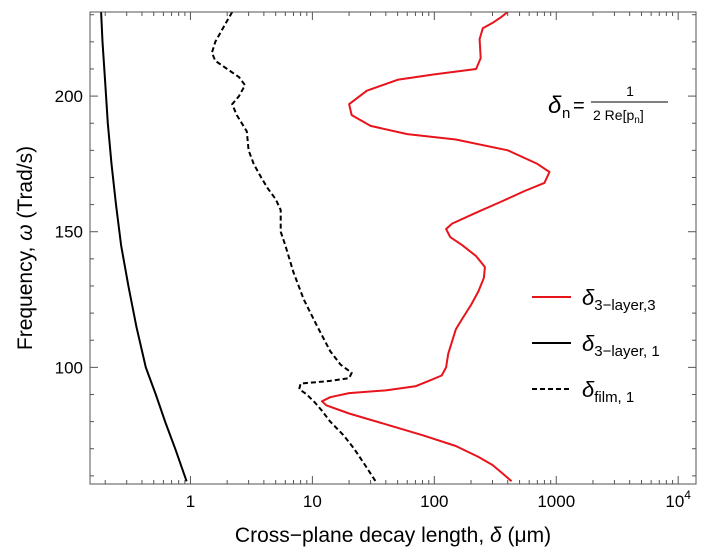 Image resolution: width=707 pixels, height=552 pixels. I want to click on formula-denominator-main: 2 Re[p, so click(613, 115).